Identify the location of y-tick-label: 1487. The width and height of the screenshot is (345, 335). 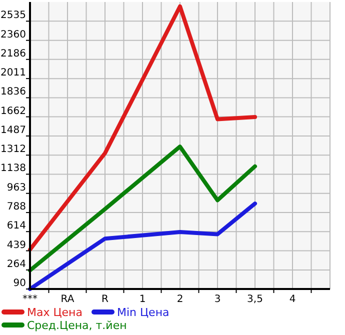
(13, 130).